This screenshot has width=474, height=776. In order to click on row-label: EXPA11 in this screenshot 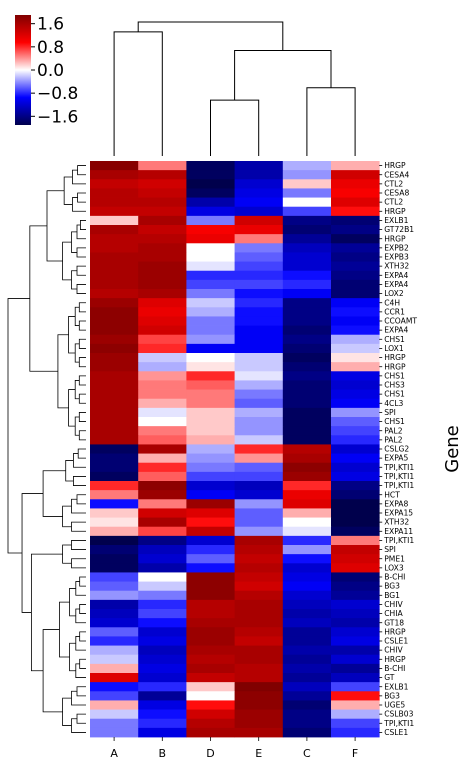, I will do `click(398, 531)`.